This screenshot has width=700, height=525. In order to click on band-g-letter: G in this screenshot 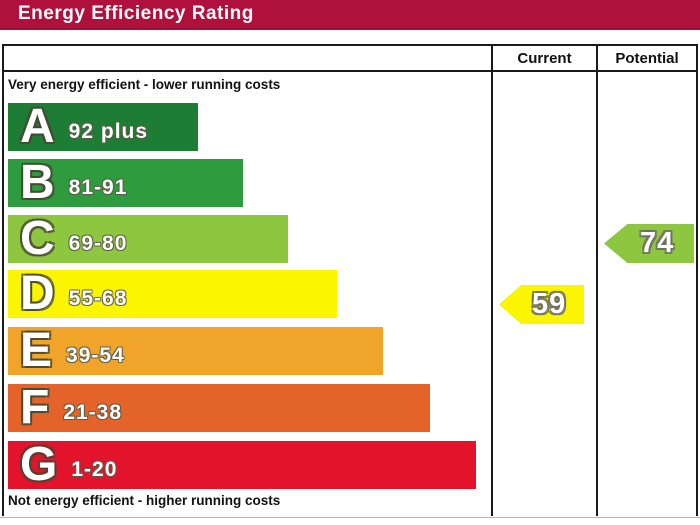, I will do `click(39, 464)`.